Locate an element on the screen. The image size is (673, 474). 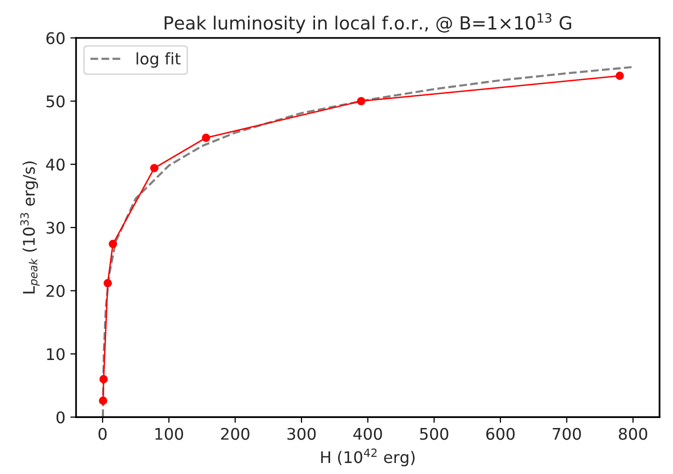
y-tick-label: 10 is located at coordinates (56, 354).